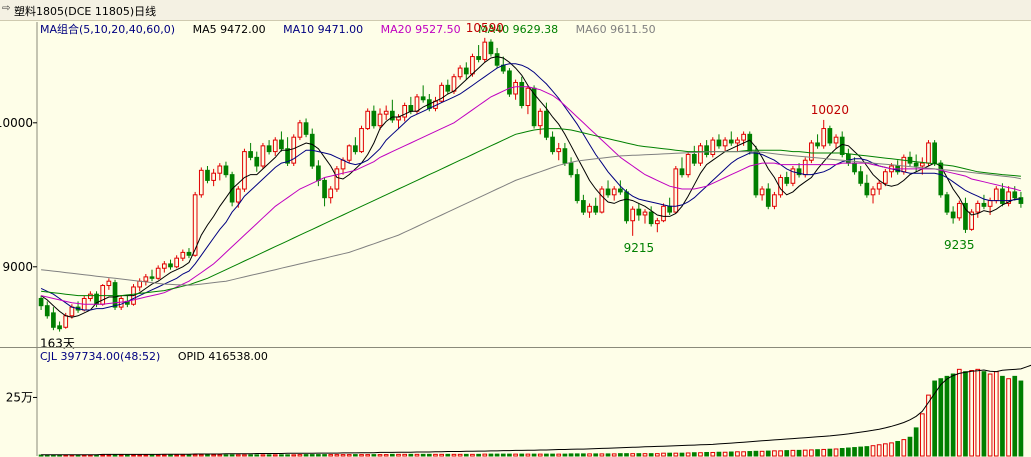  I want to click on window-icon: ⇨, so click(6, 8).